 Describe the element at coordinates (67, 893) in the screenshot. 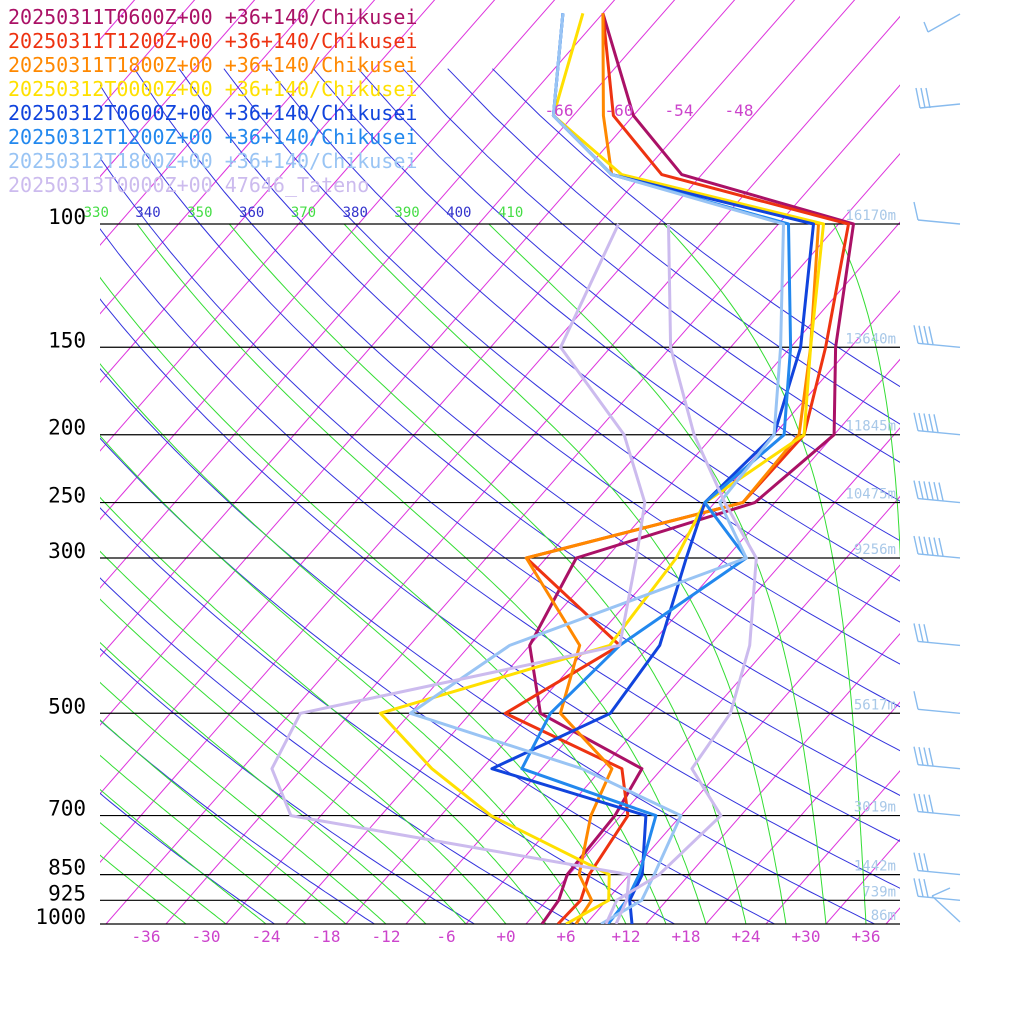

I see `pressure-tick-label: 925` at that location.